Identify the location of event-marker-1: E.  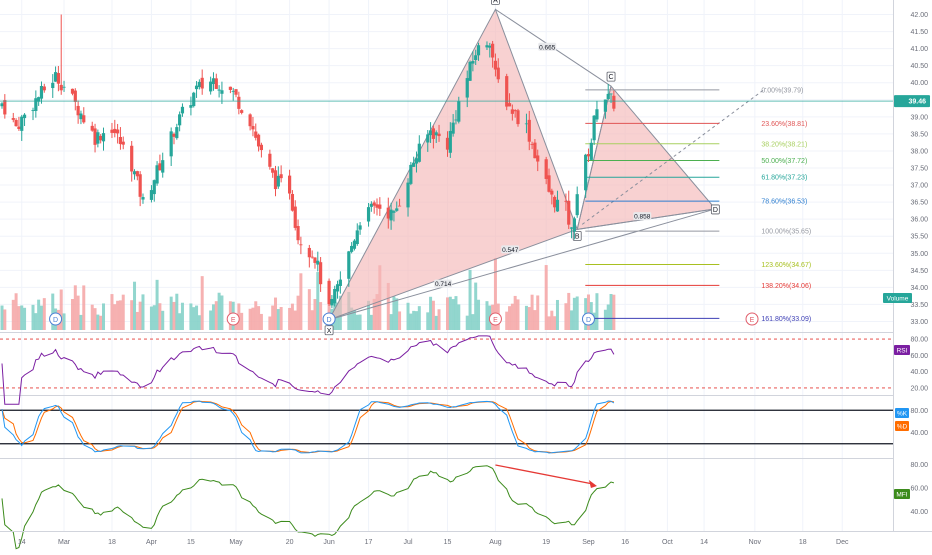
(233, 319).